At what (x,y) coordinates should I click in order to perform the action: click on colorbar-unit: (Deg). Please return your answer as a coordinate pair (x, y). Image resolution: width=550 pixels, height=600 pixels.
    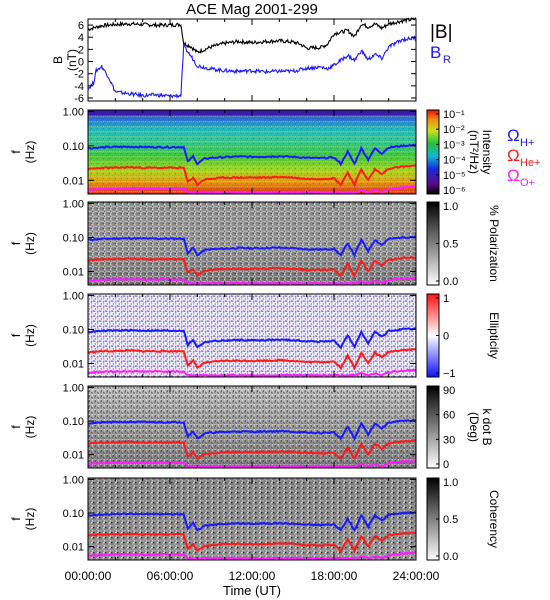
    Looking at the image, I should click on (474, 427).